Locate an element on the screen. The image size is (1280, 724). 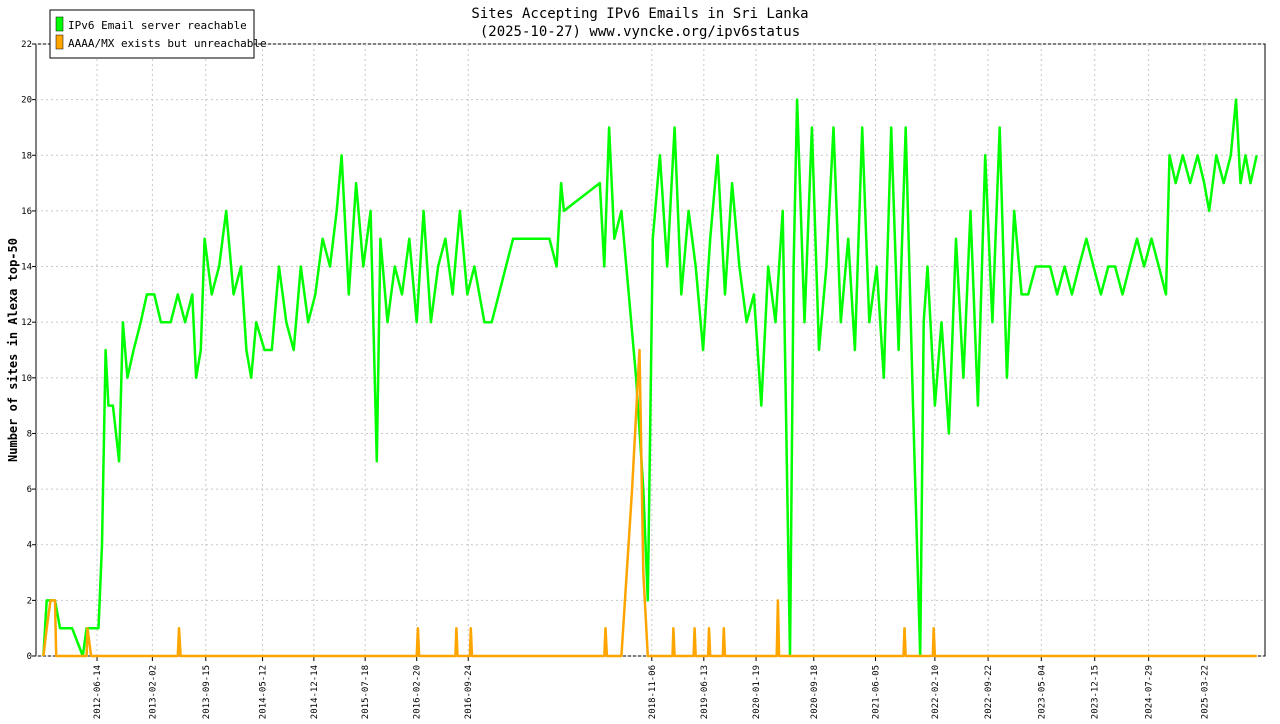
x-tick-label: 2018-11-06 is located at coordinates (653, 692).